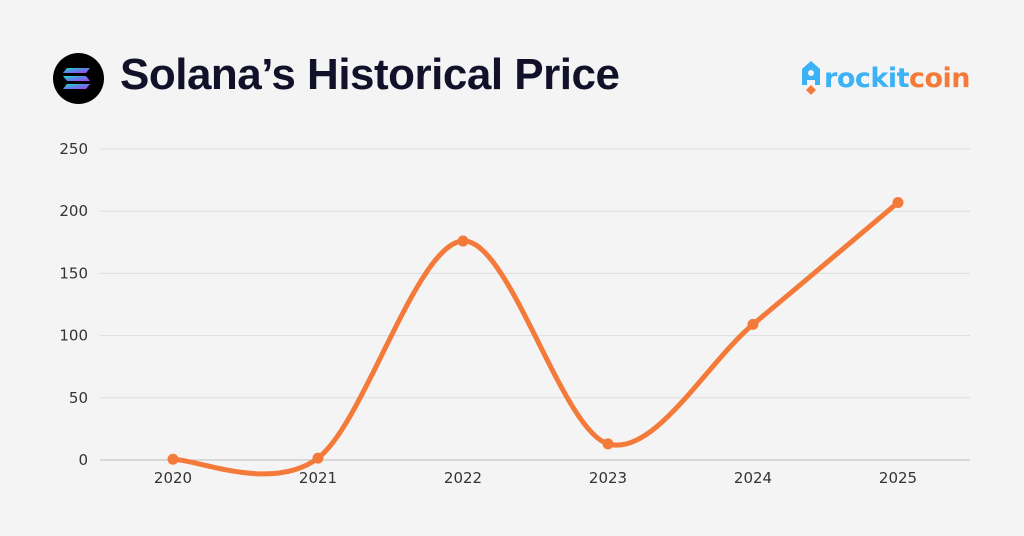  I want to click on x-tick-label: 2023, so click(608, 478).